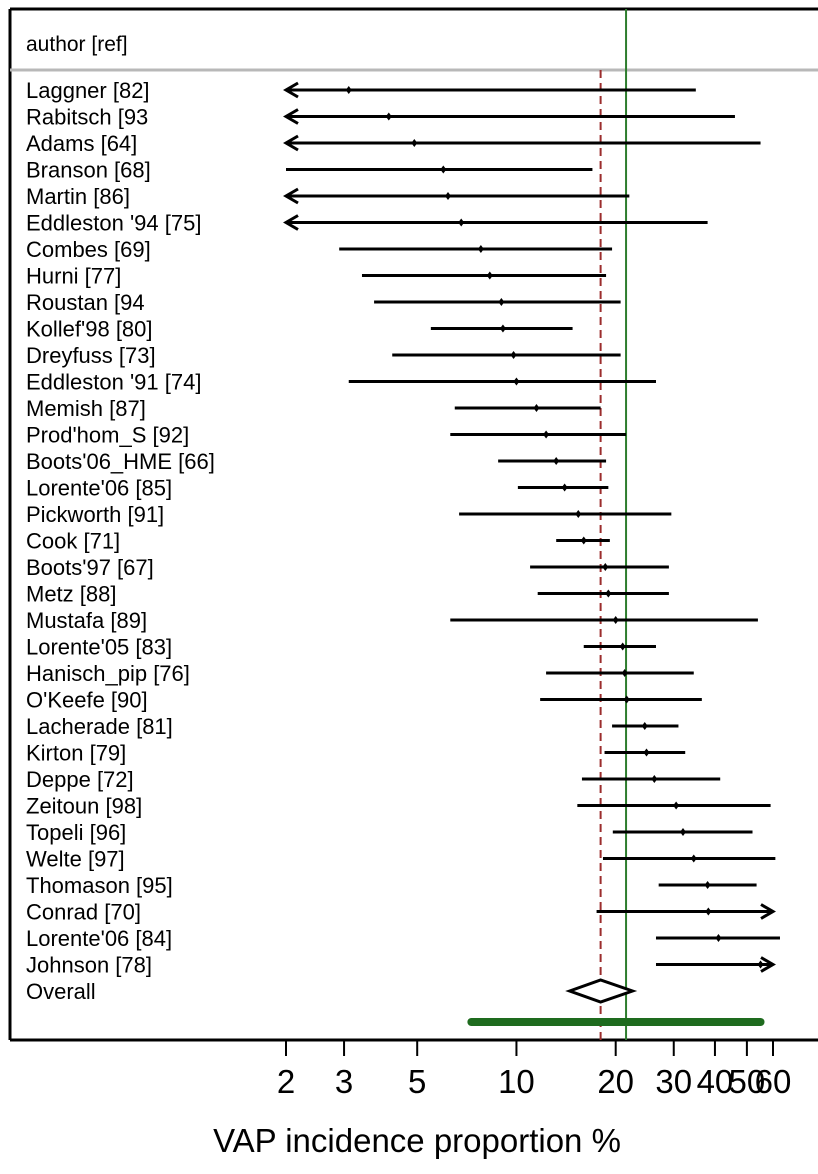  I want to click on study-row: Prod'hom_S [92], so click(326, 435).